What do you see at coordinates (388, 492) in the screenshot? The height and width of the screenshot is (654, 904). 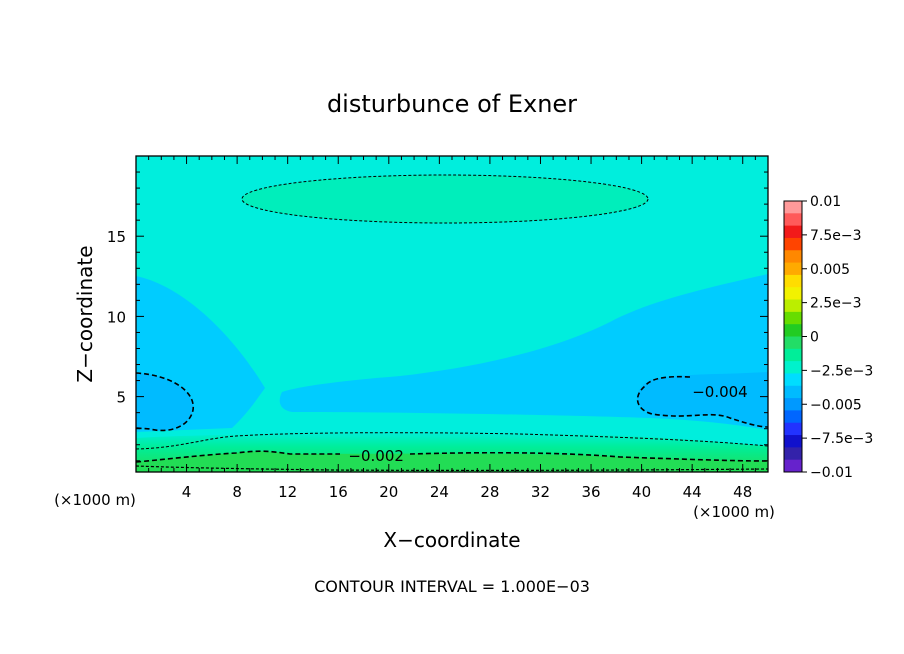 I see `x-tick-label: 20` at bounding box center [388, 492].